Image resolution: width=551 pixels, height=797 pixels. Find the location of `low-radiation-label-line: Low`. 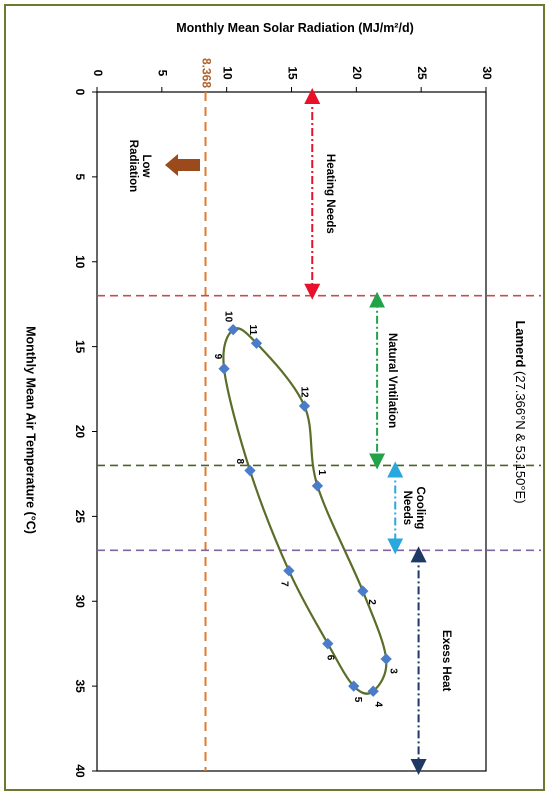

low-radiation-label-line: Low is located at coordinates (146, 166).